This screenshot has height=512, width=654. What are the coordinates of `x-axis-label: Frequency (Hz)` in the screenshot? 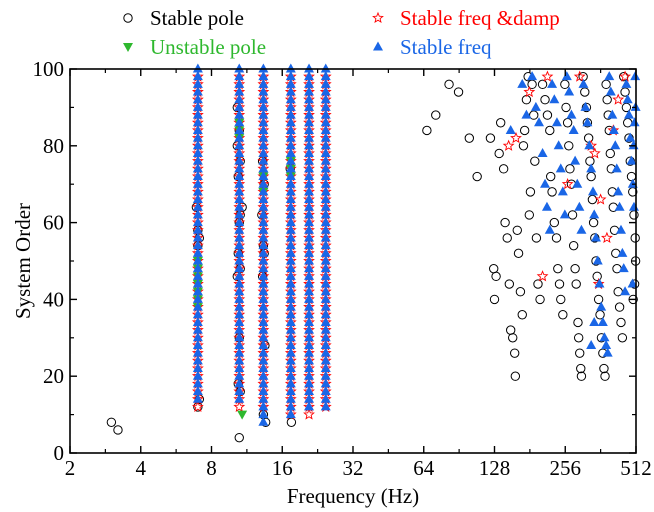 It's located at (353, 496).